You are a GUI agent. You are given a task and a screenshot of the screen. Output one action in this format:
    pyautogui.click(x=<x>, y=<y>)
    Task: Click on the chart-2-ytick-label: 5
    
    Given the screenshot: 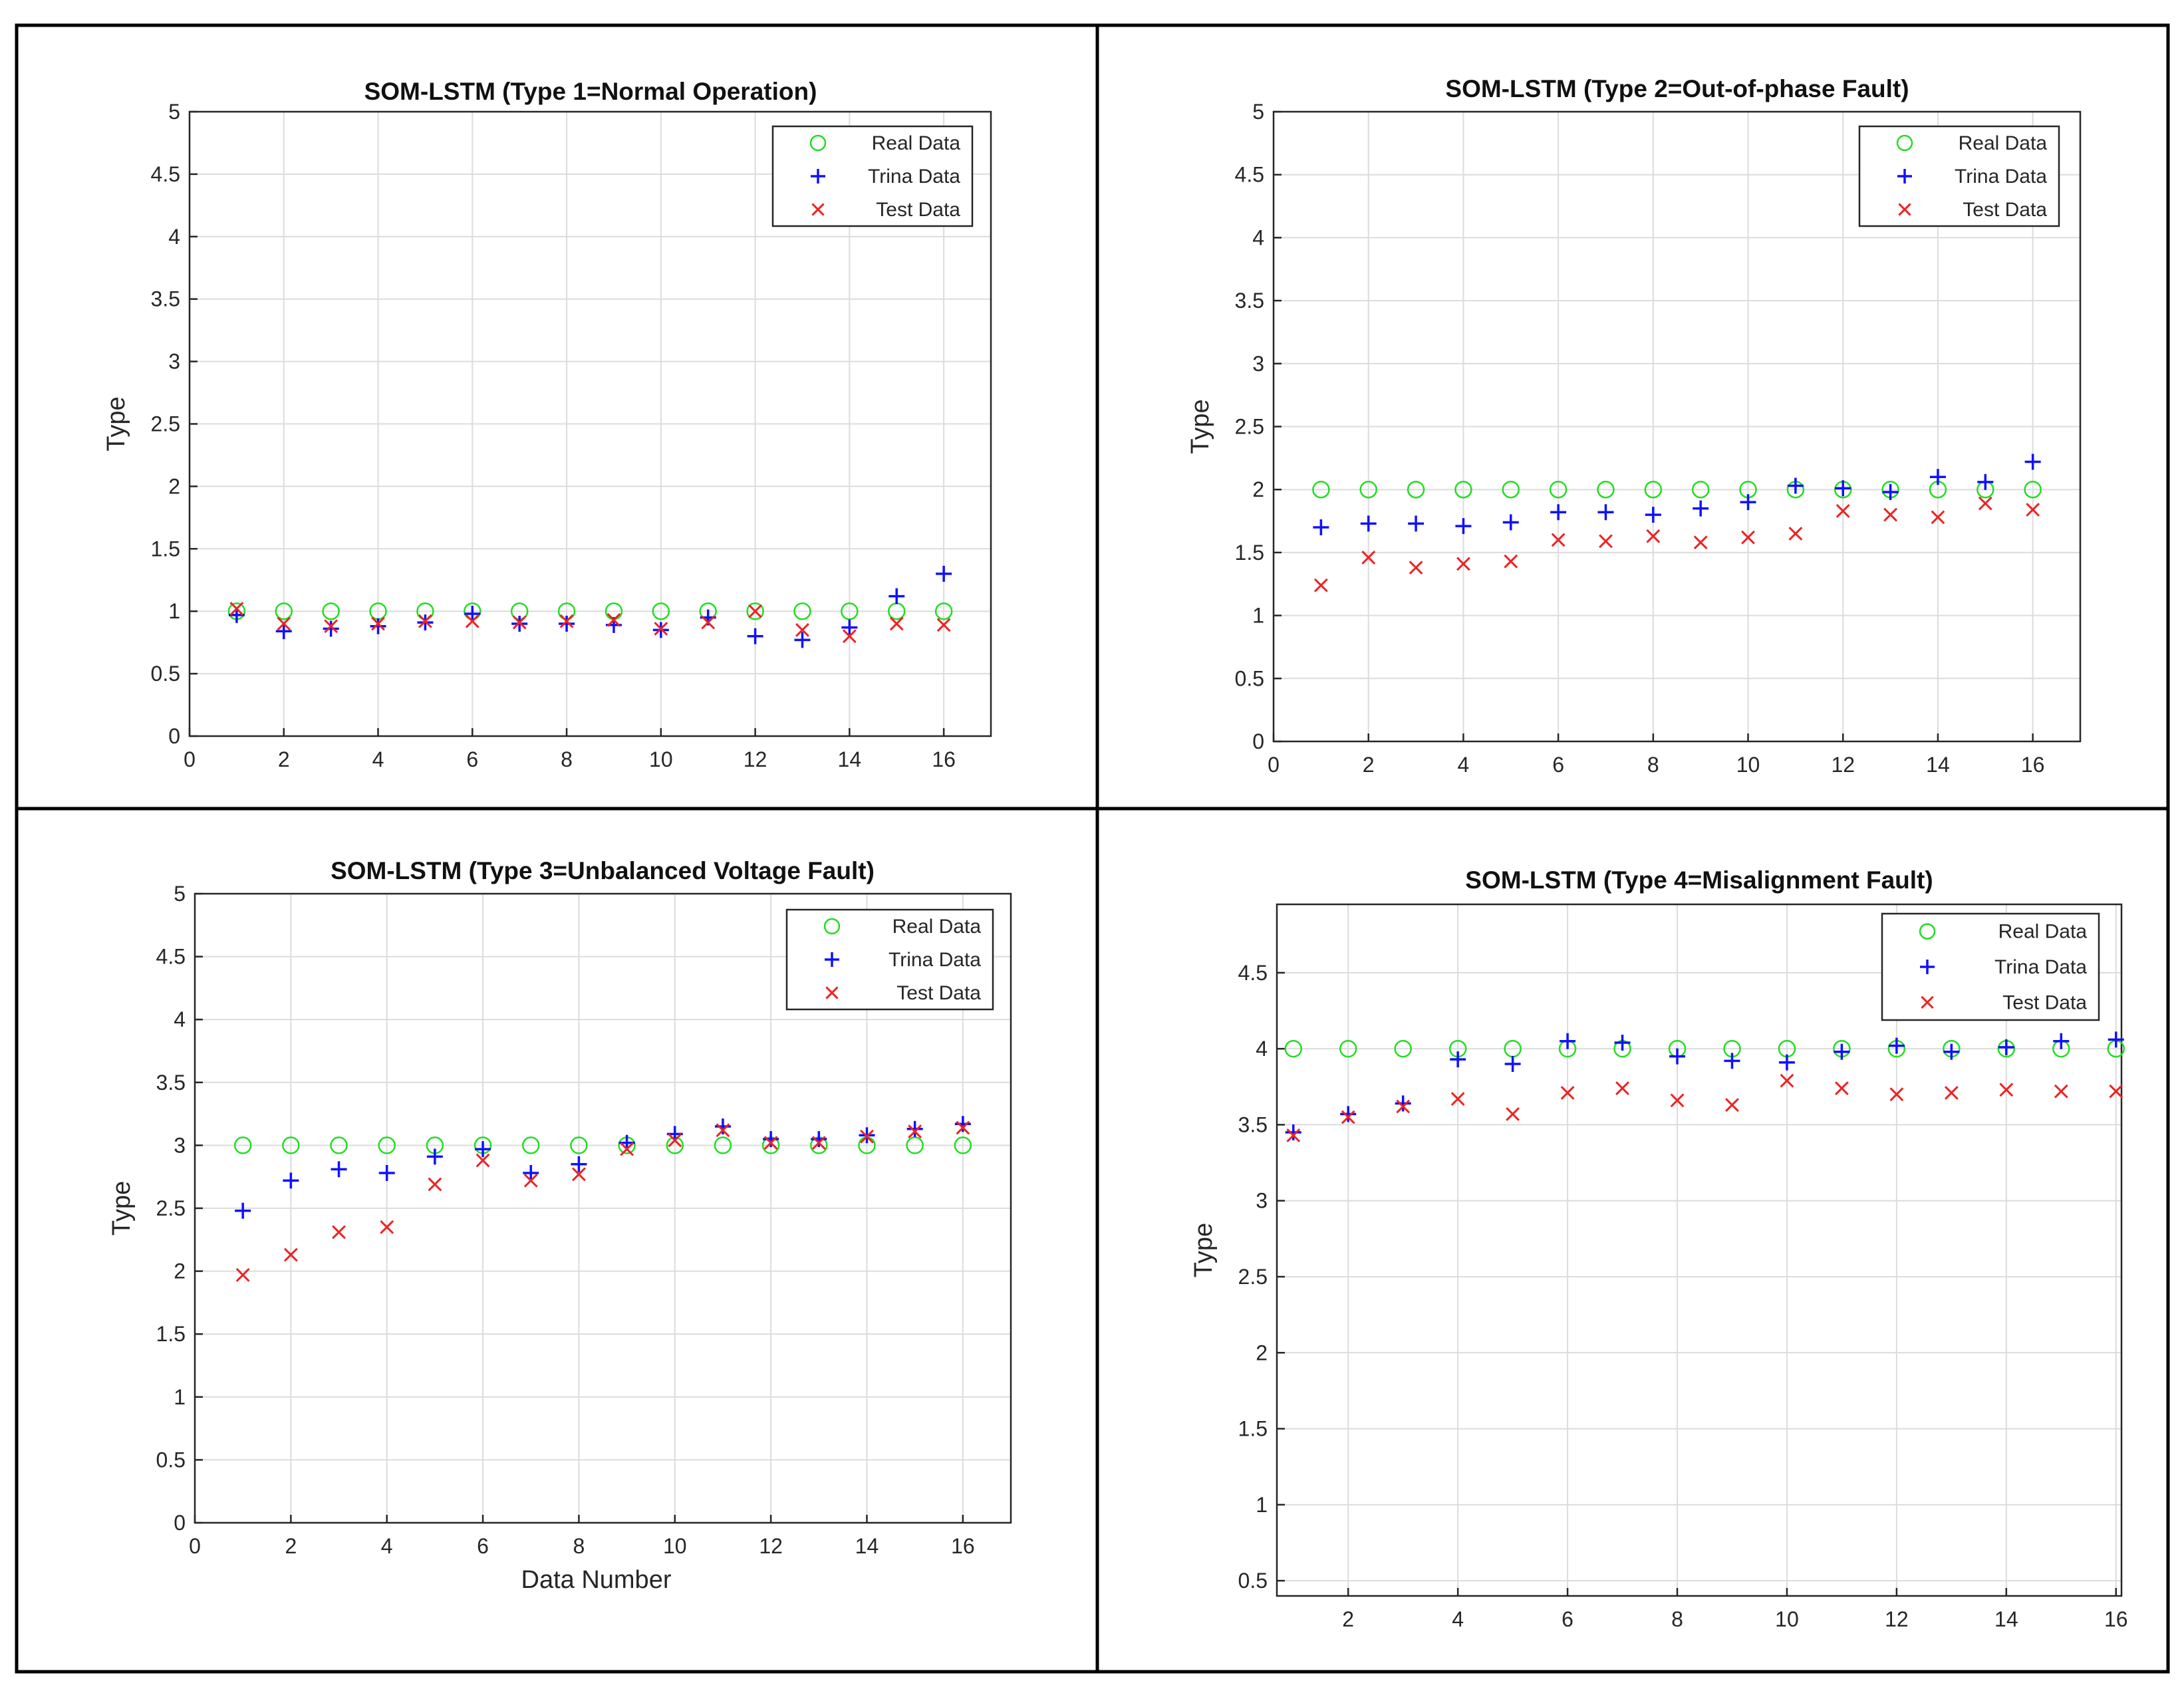 What is the action you would take?
    pyautogui.click(x=1258, y=112)
    